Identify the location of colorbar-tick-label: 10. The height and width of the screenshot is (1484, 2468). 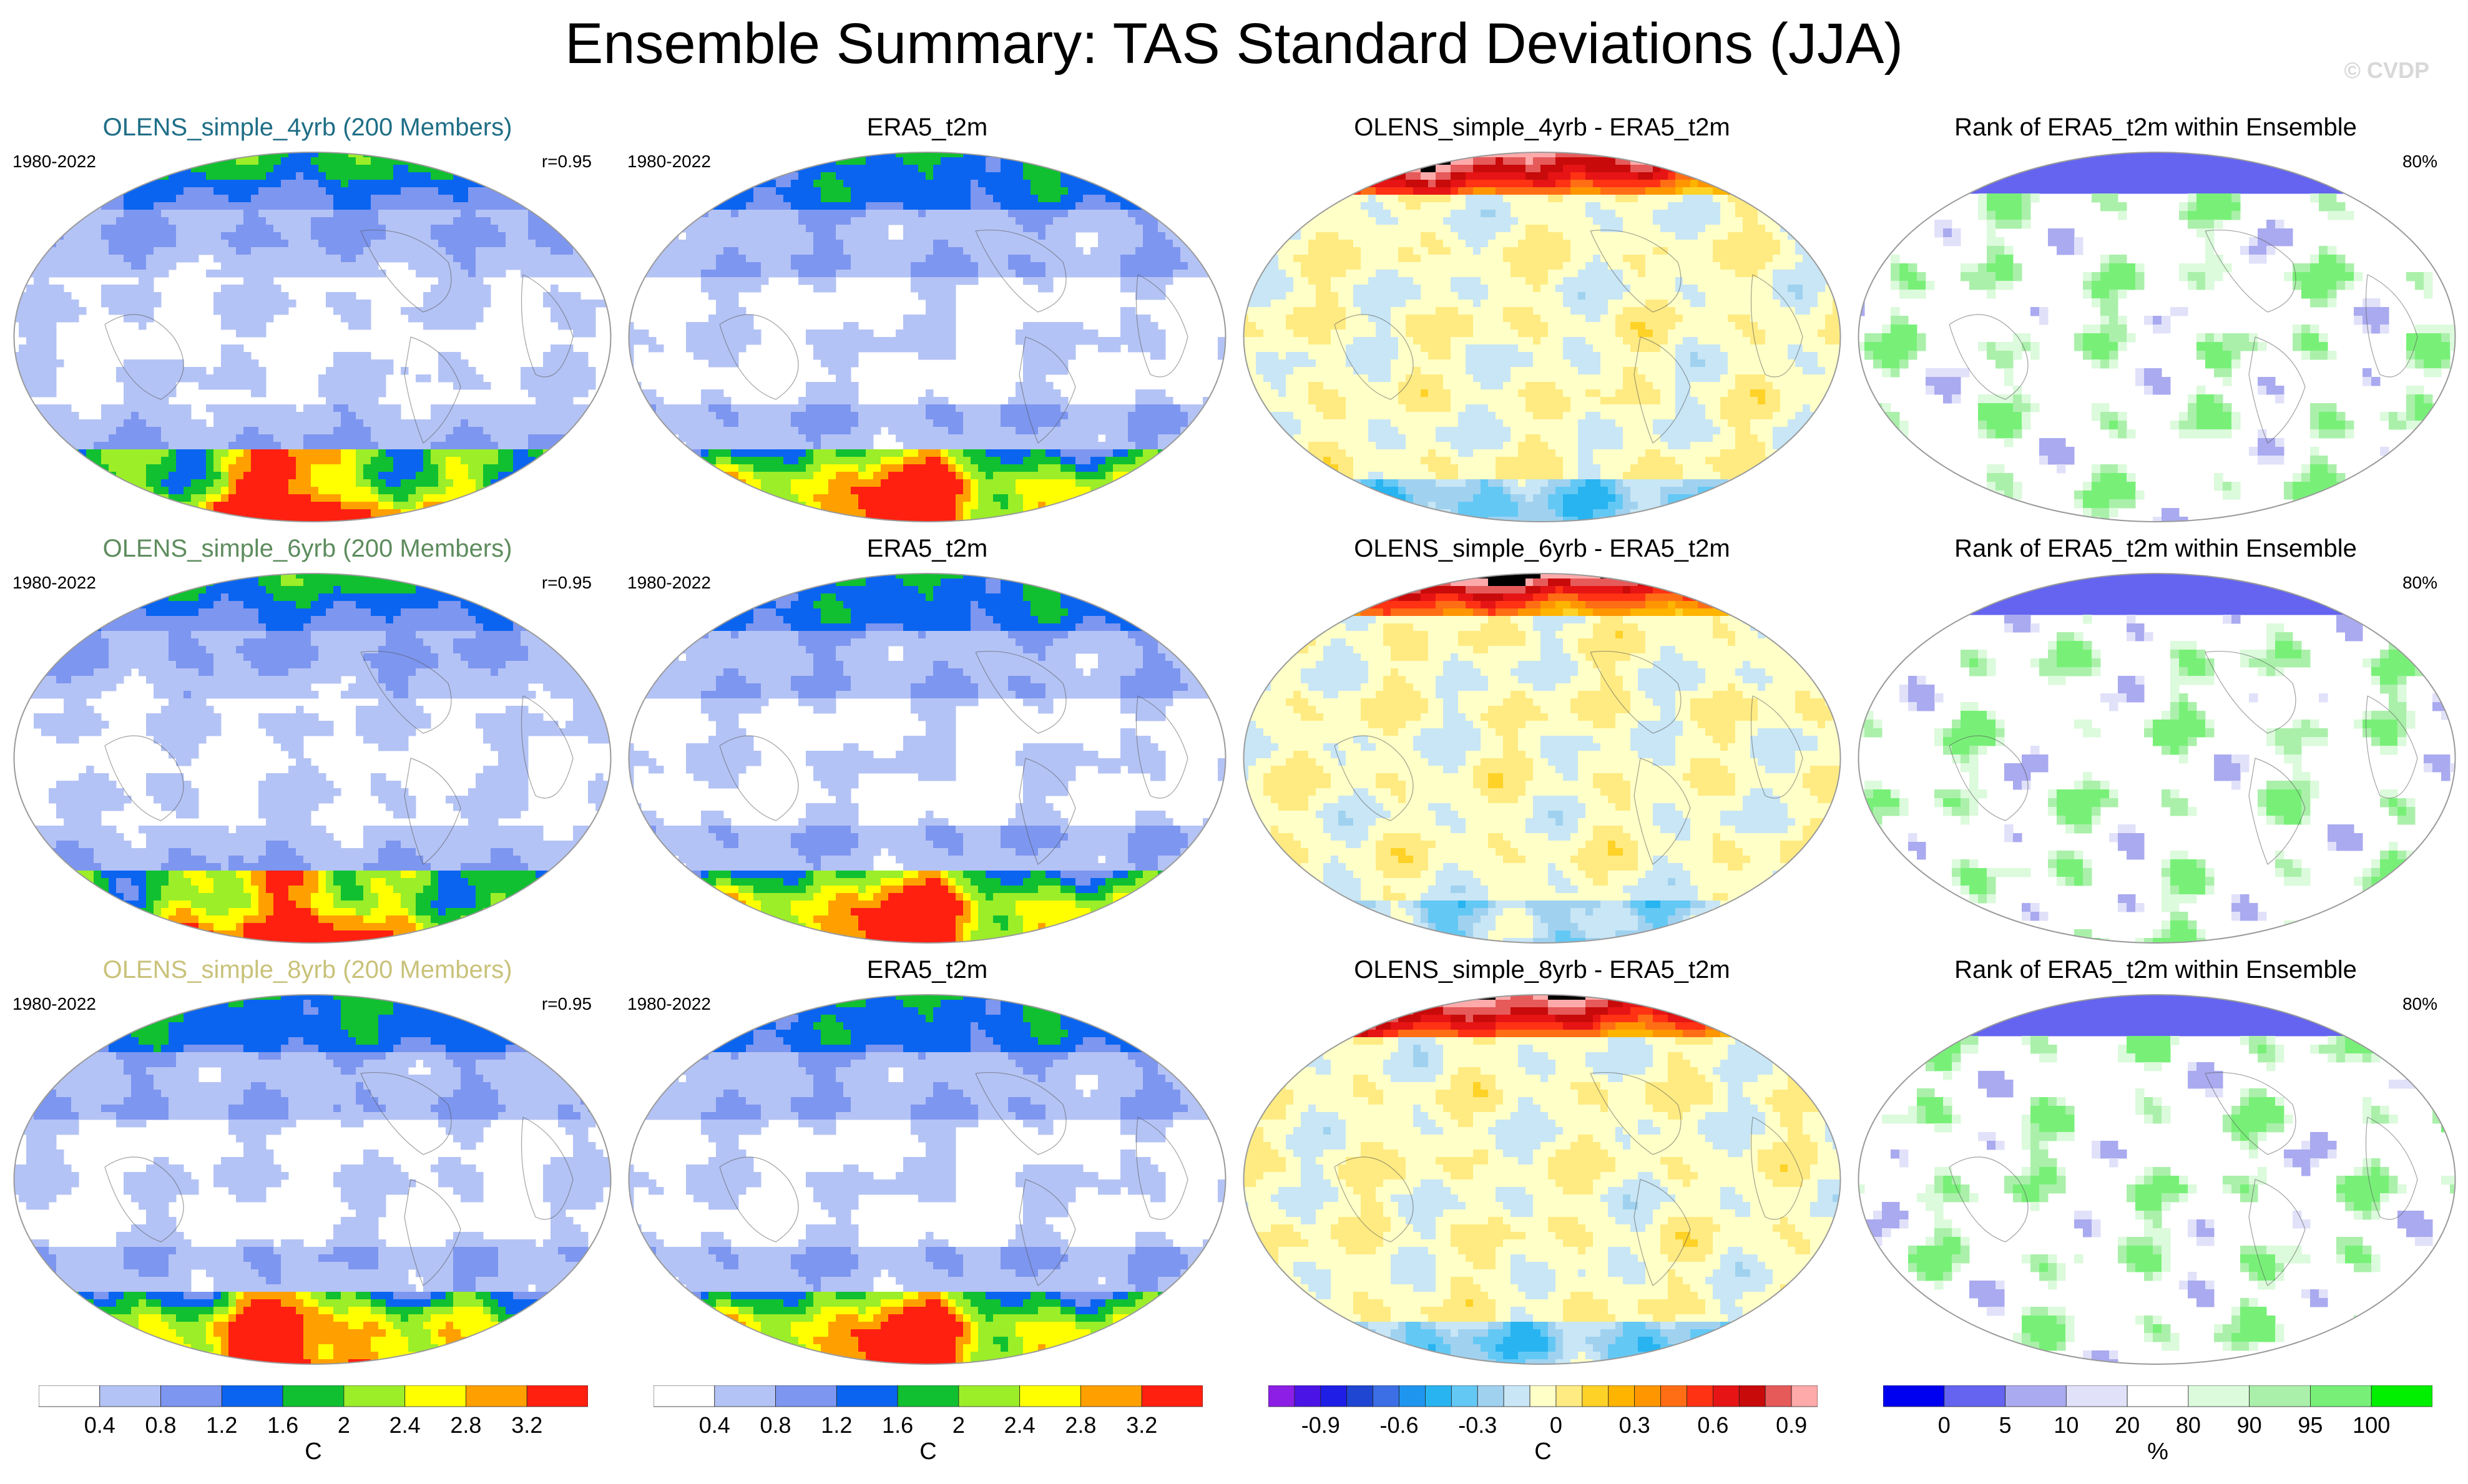
(2066, 1425).